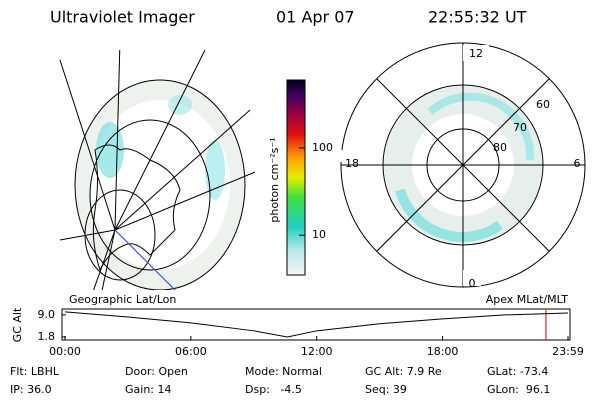 The image size is (600, 400). Describe the element at coordinates (296, 177) in the screenshot. I see `colorbar` at that location.